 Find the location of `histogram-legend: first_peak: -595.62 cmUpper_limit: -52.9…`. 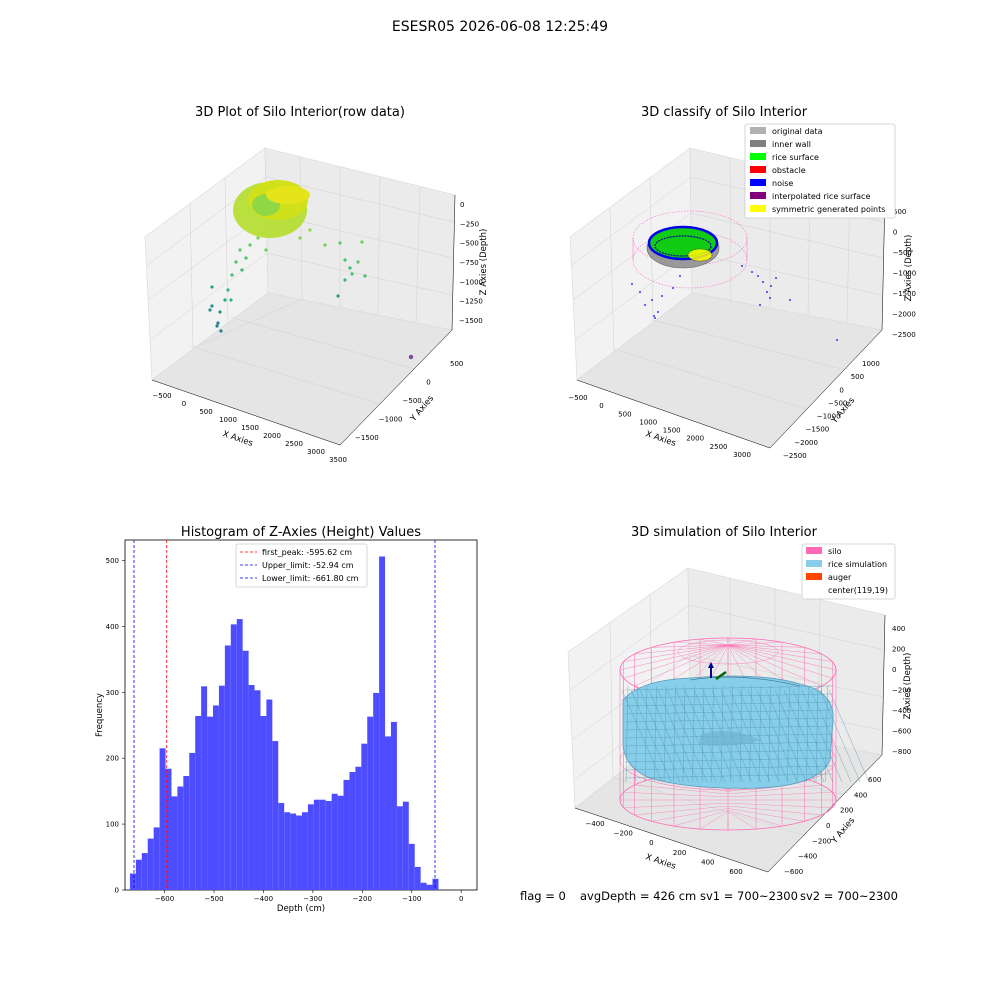

histogram-legend: first_peak: -595.62 cmUpper_limit: -52.9… is located at coordinates (301, 565).